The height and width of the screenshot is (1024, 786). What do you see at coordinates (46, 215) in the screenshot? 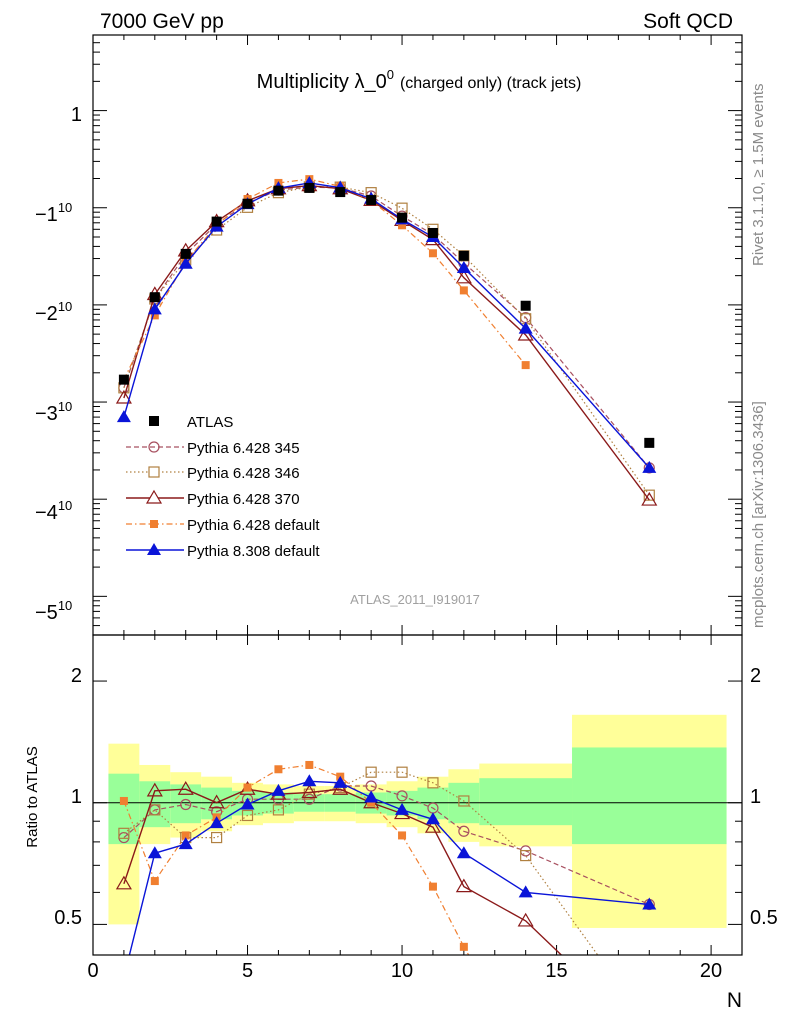
I see `y-tick-base: −1` at bounding box center [46, 215].